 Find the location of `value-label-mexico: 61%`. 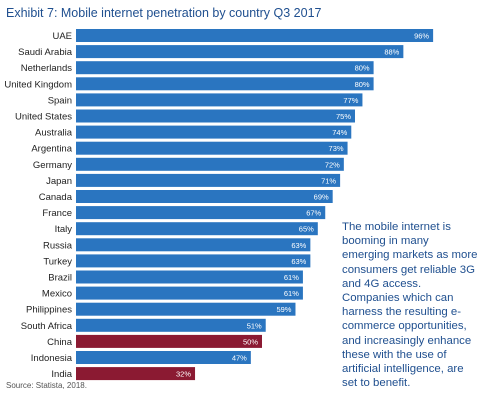

value-label-mexico: 61% is located at coordinates (291, 293).